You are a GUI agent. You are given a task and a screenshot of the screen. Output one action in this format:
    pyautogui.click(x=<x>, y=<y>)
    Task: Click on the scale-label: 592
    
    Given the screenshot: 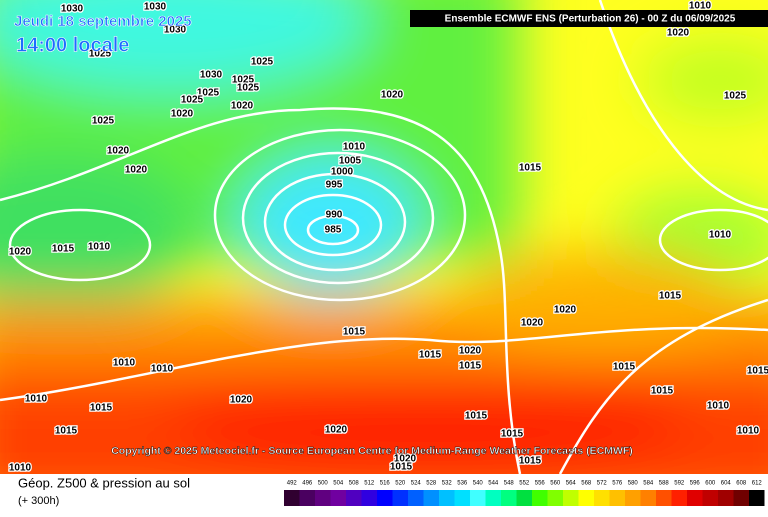 What is the action you would take?
    pyautogui.click(x=679, y=484)
    